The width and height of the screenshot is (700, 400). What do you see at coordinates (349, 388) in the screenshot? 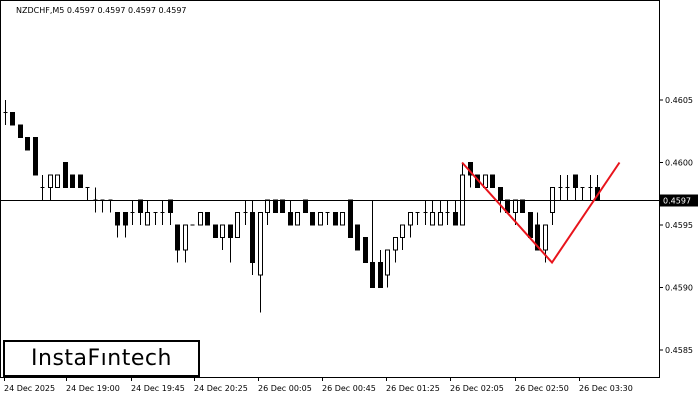
I see `x-tick-label: 26 Dec 00:45` at bounding box center [349, 388].